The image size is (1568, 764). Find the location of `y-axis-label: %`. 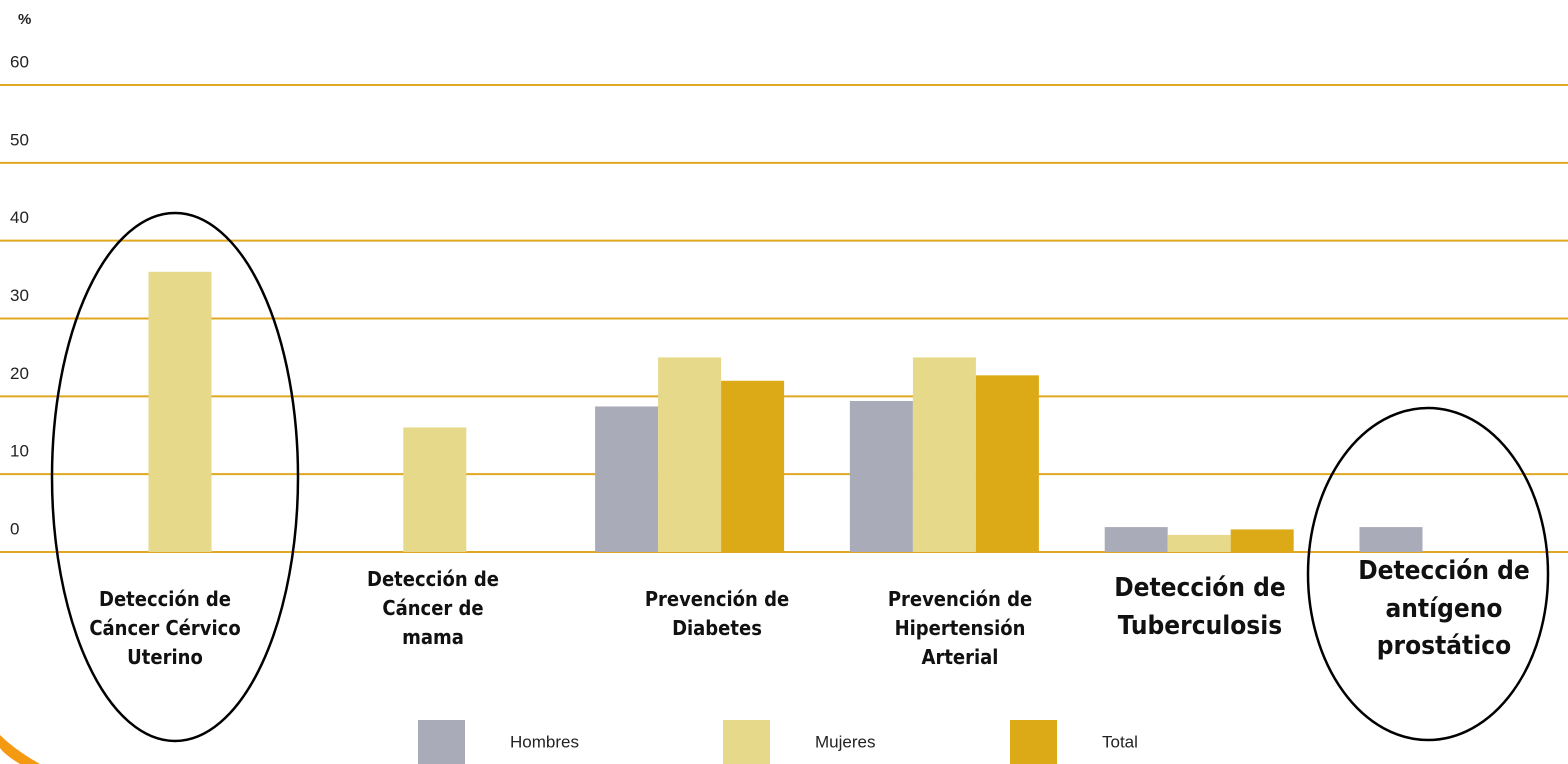

y-axis-label: % is located at coordinates (24, 19).